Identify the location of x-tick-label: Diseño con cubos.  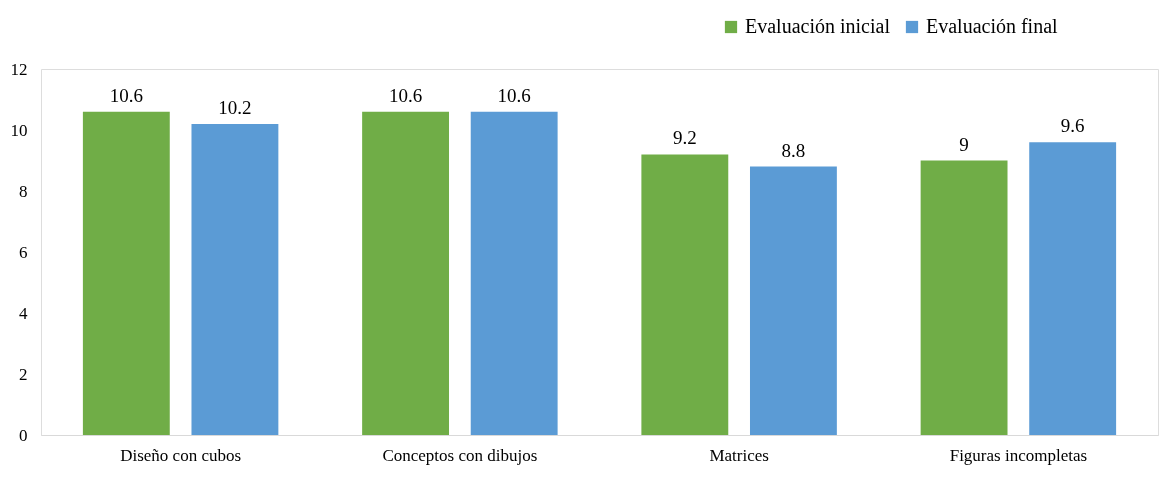
(181, 455).